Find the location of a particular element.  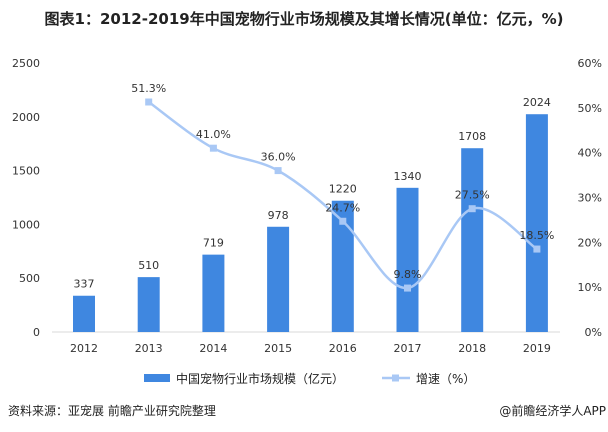

left-tick-label: 1000 is located at coordinates (26, 224).